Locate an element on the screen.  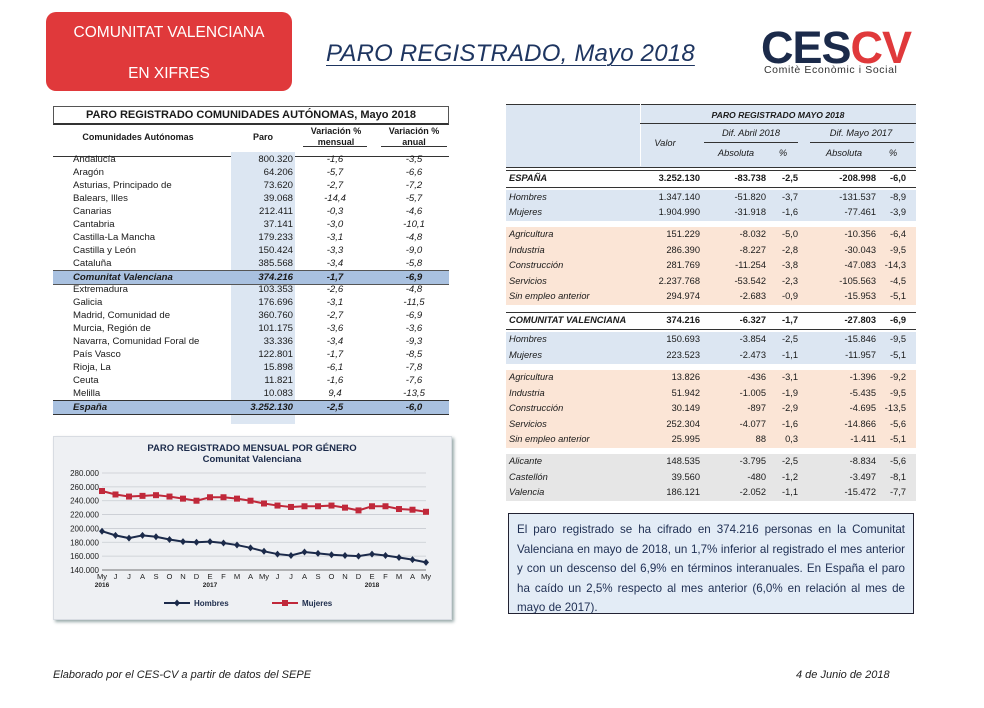
region-name: Cantabria is located at coordinates (94, 224).